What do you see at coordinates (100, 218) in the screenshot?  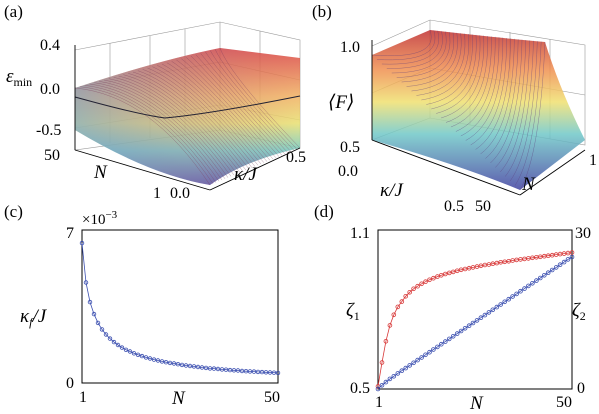 I see `panel-c-scale: ×10⁻³` at bounding box center [100, 218].